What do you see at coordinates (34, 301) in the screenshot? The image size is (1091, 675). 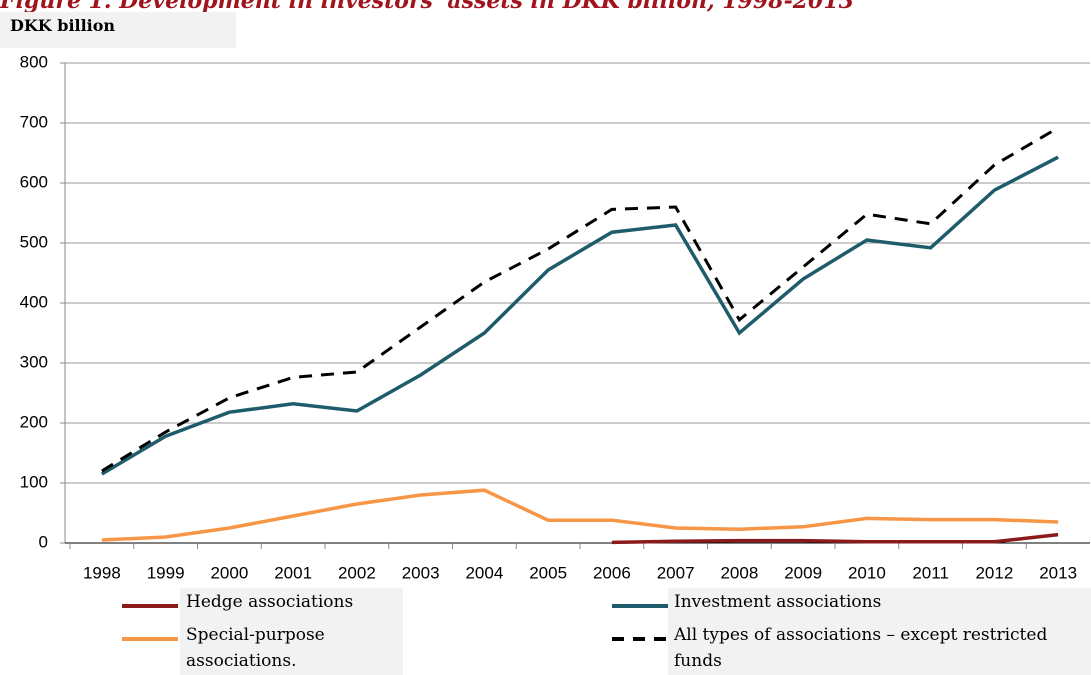 I see `y-tick-label: 400` at bounding box center [34, 301].